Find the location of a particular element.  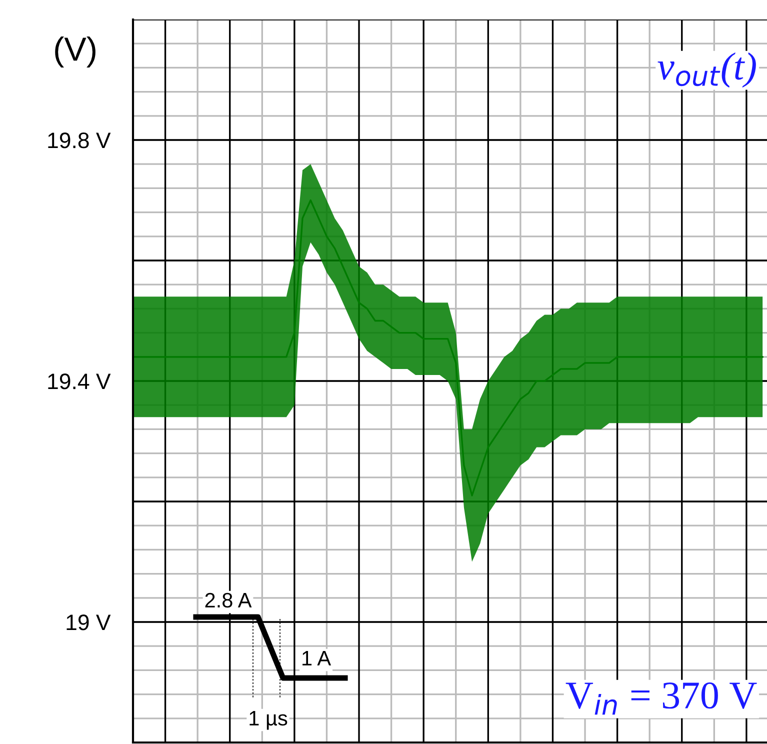

y-tick-label: 19.8 V is located at coordinates (79, 140).